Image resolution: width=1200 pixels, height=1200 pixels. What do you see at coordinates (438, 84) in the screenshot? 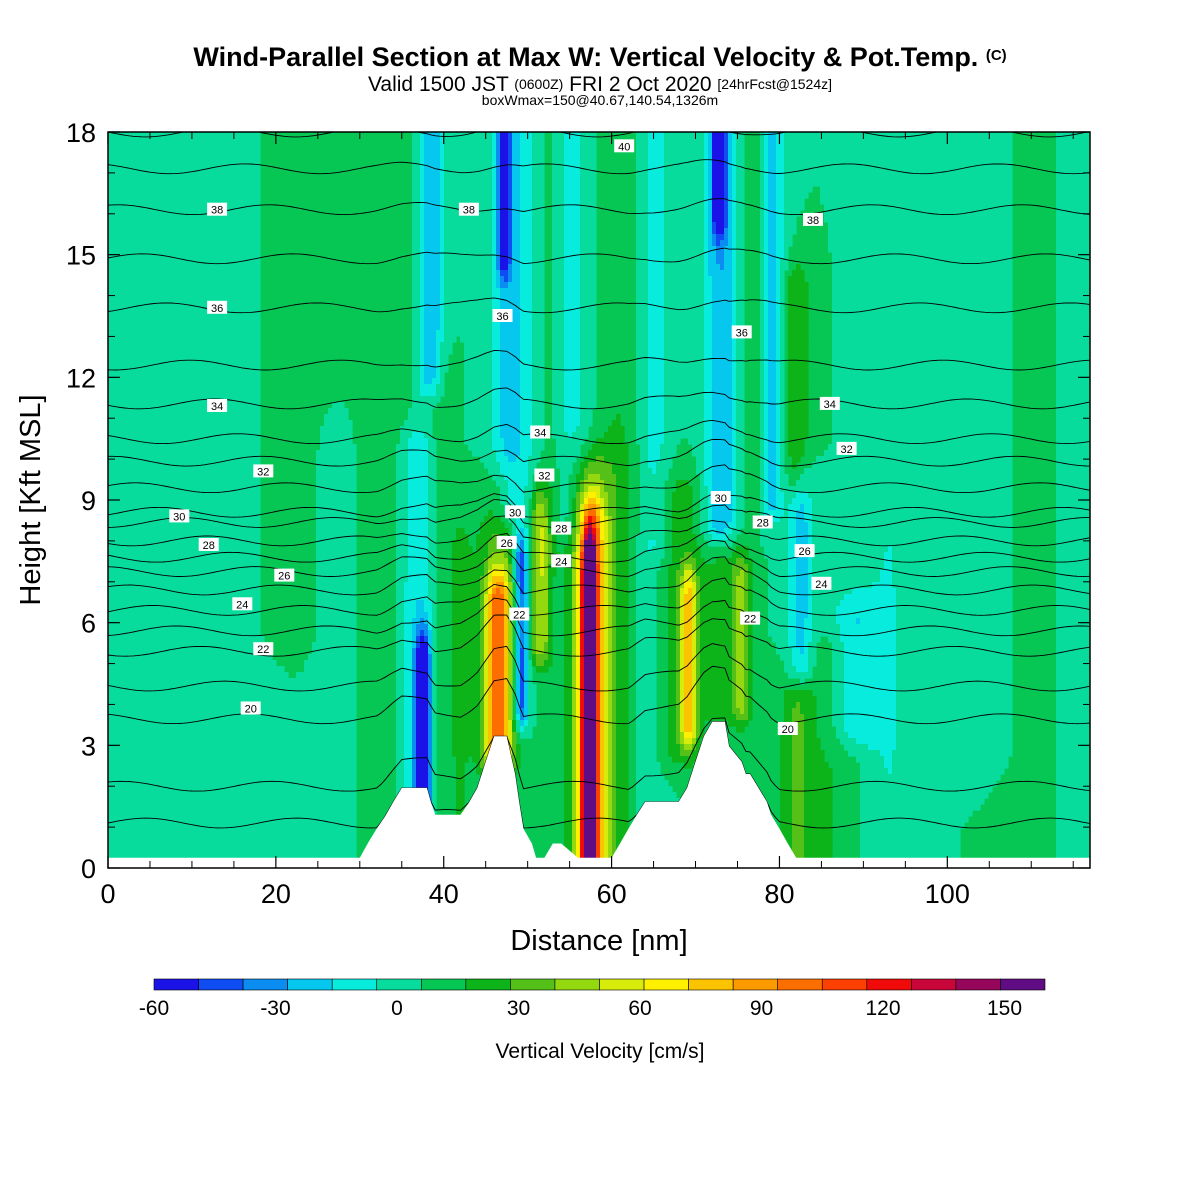
I see `valid-time: Valid 1500 JST` at bounding box center [438, 84].